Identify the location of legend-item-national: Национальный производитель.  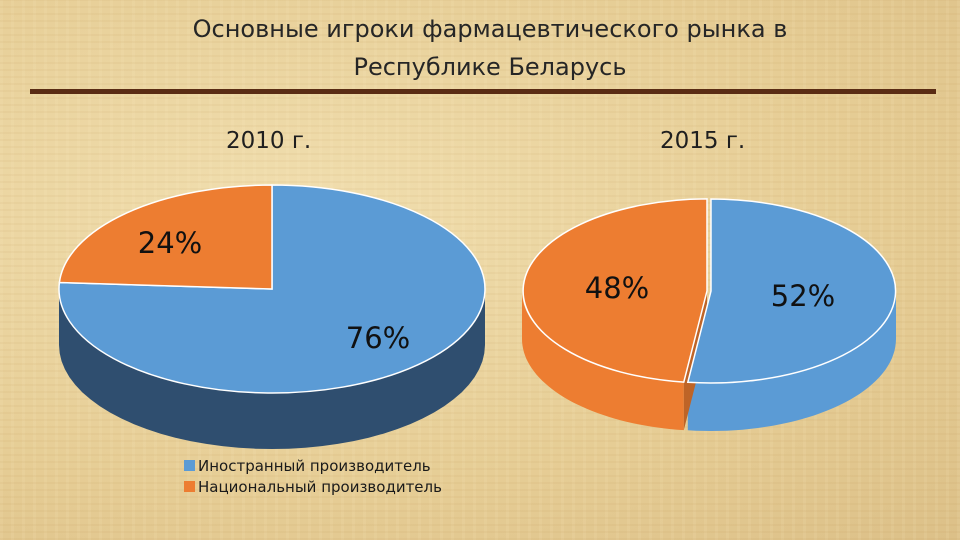
(313, 486).